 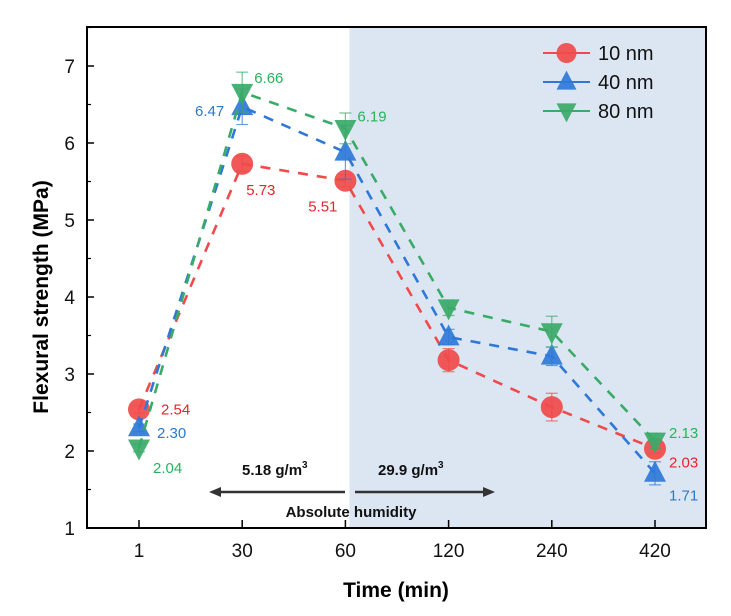 What do you see at coordinates (41, 296) in the screenshot?
I see `y-axis-title: Flexural strength (MPa)` at bounding box center [41, 296].